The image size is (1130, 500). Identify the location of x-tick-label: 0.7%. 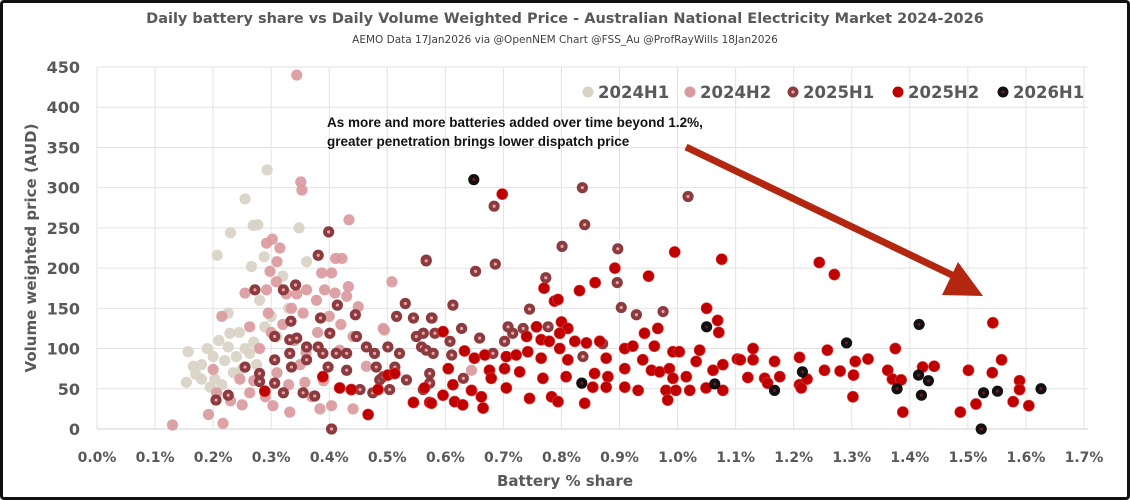
(503, 458).